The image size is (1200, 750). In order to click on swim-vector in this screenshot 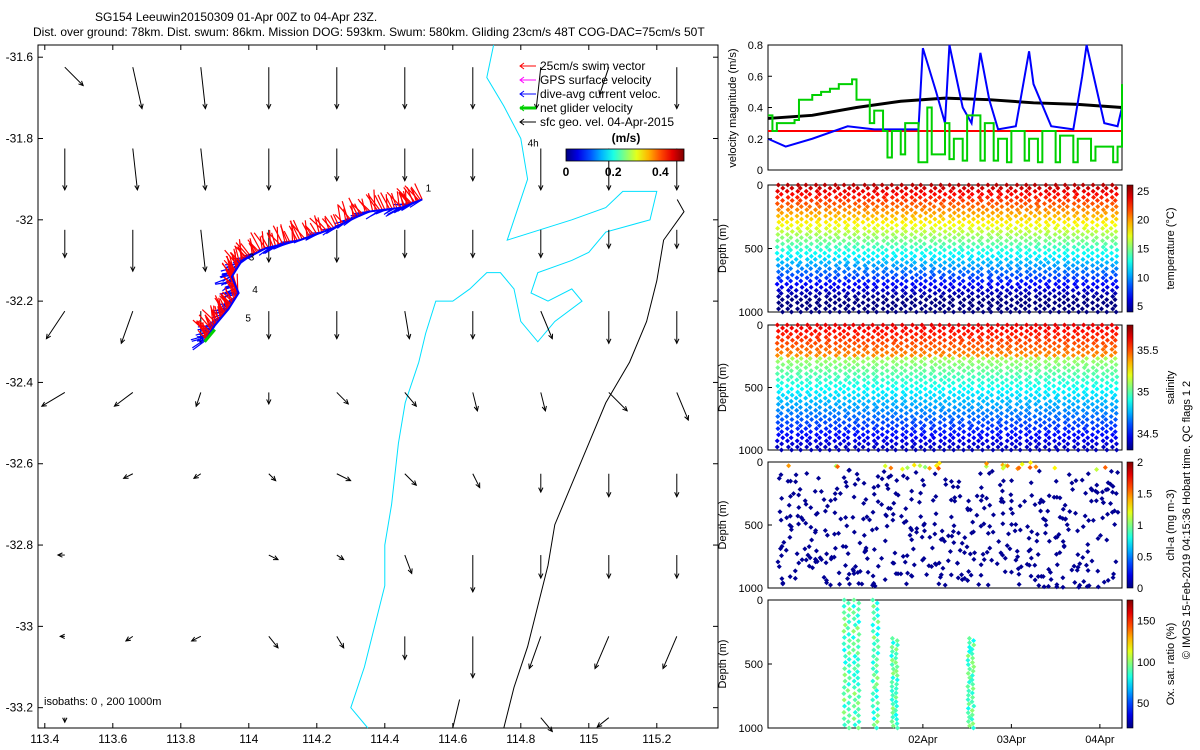, I will do `click(336, 220)`.